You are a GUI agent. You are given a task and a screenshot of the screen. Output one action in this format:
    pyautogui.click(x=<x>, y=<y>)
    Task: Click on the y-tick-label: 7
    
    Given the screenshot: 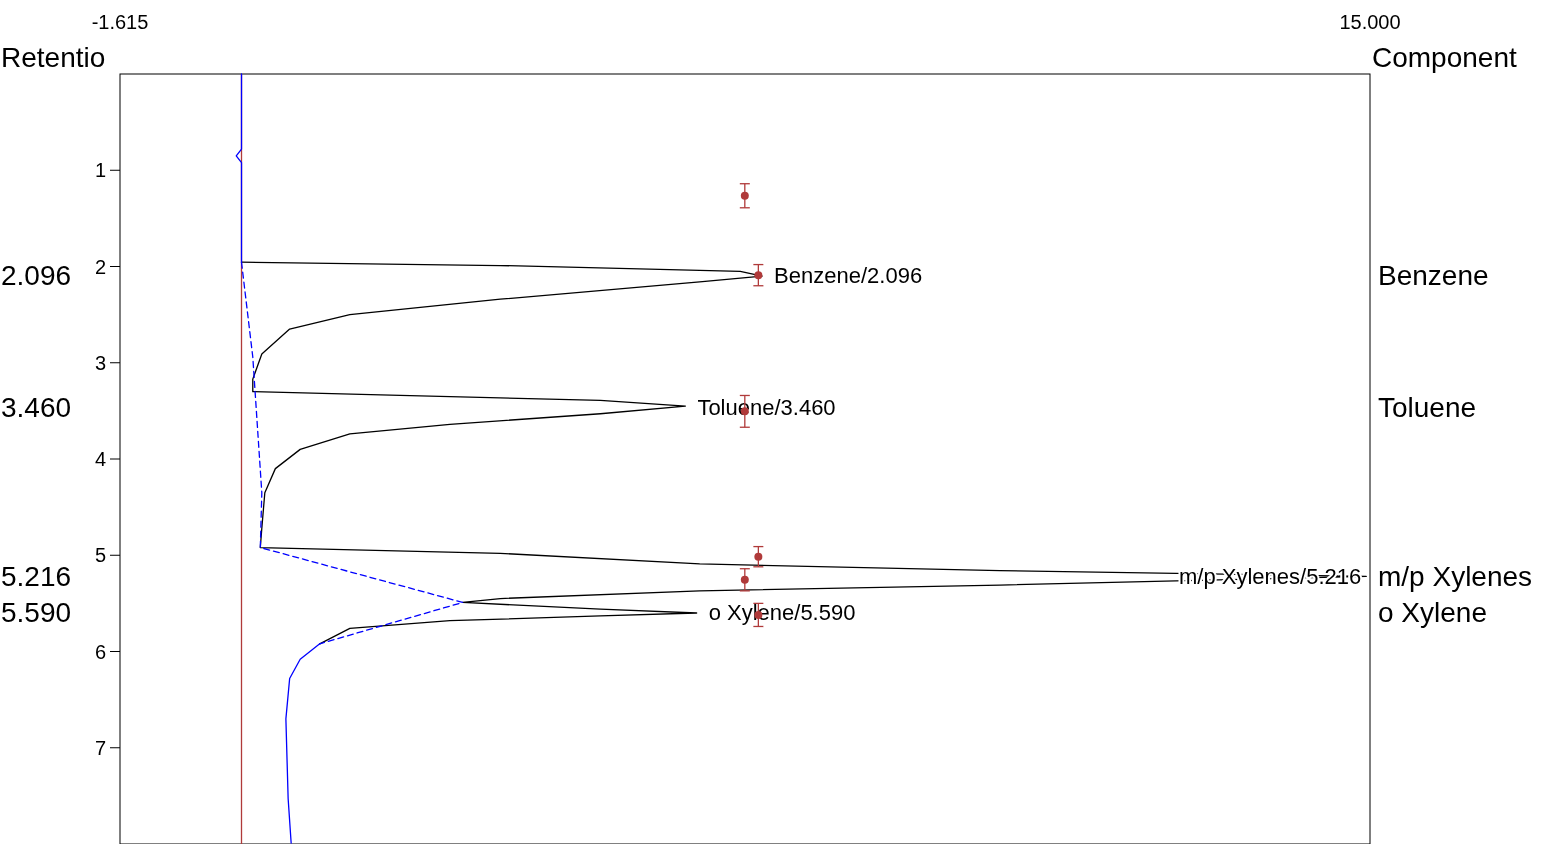 What is the action you would take?
    pyautogui.click(x=100, y=747)
    